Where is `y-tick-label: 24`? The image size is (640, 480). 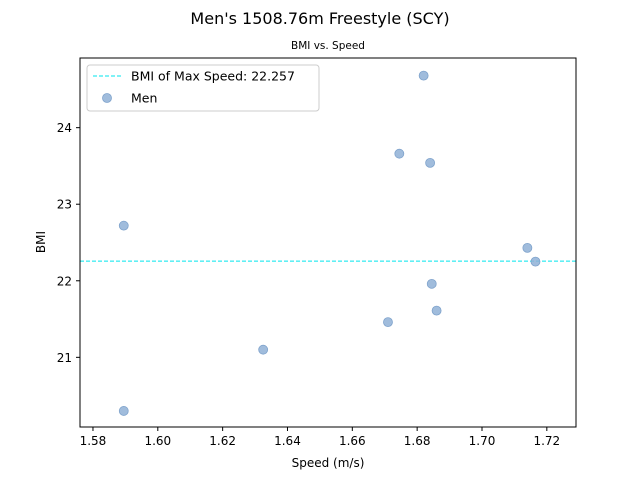 y-tick-label: 24 is located at coordinates (64, 128).